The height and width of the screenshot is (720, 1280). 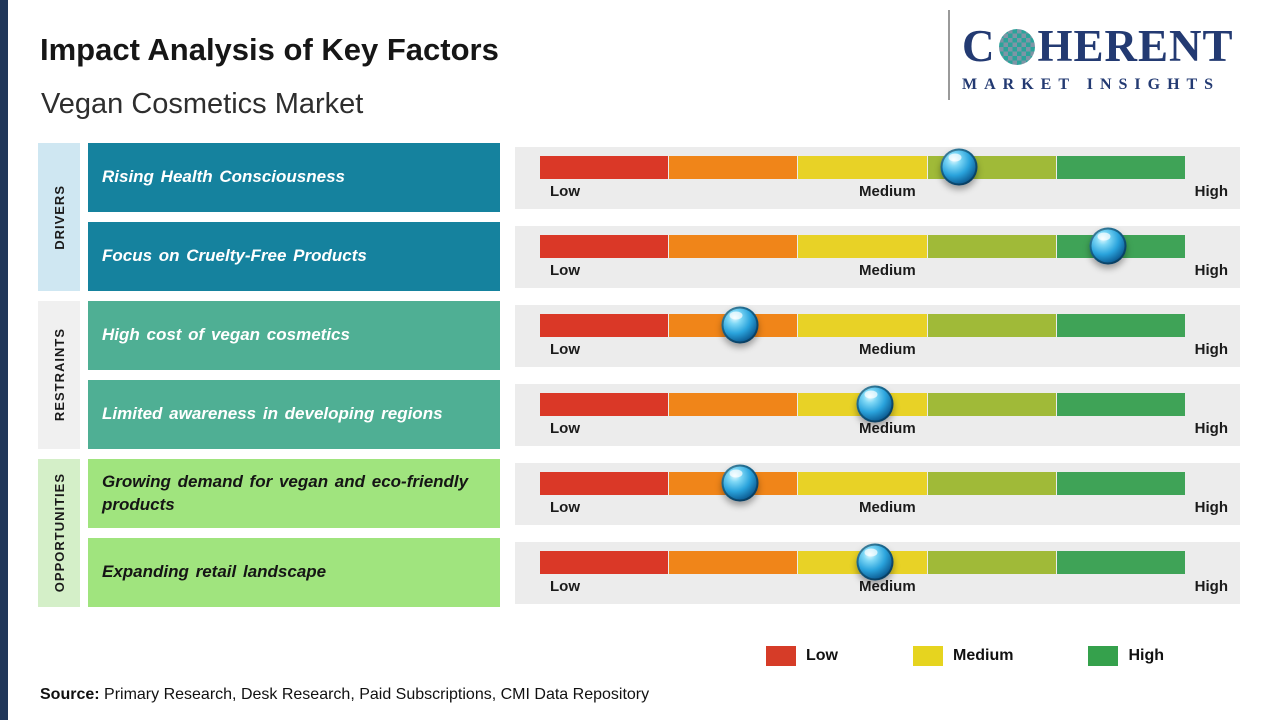 What do you see at coordinates (223, 177) in the screenshot?
I see `factor-label: Rising Health Consciousness` at bounding box center [223, 177].